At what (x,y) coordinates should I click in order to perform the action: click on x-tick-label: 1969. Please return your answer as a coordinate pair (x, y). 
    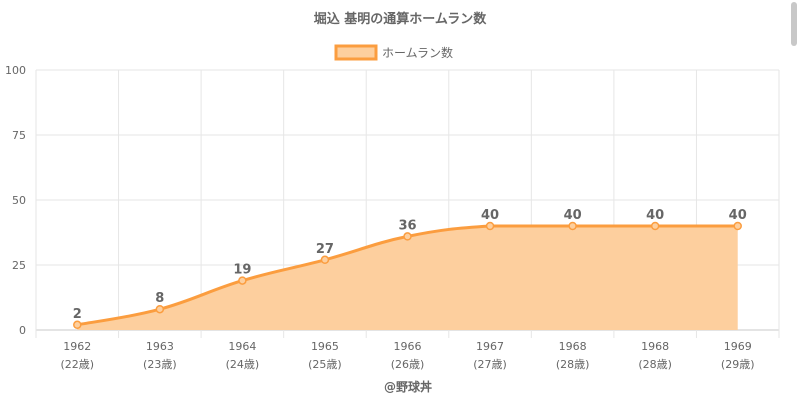
    Looking at the image, I should click on (738, 346).